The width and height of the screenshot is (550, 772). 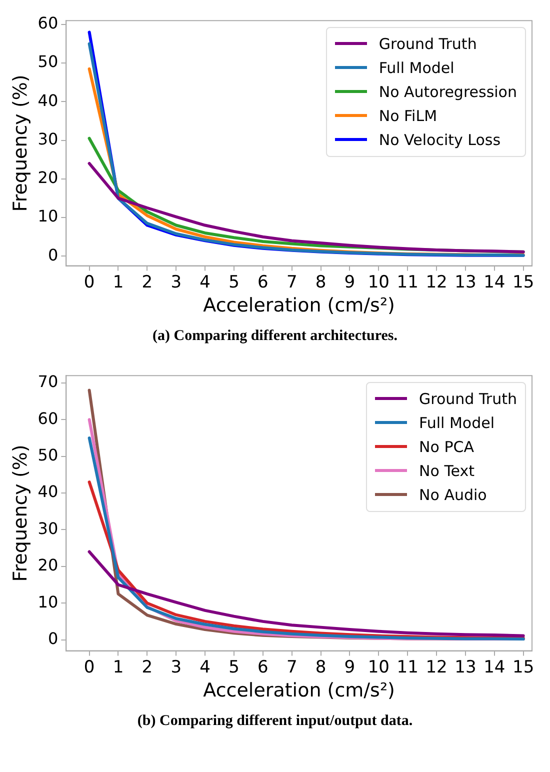 What do you see at coordinates (447, 91) in the screenshot?
I see `legend-label: No Autoregression` at bounding box center [447, 91].